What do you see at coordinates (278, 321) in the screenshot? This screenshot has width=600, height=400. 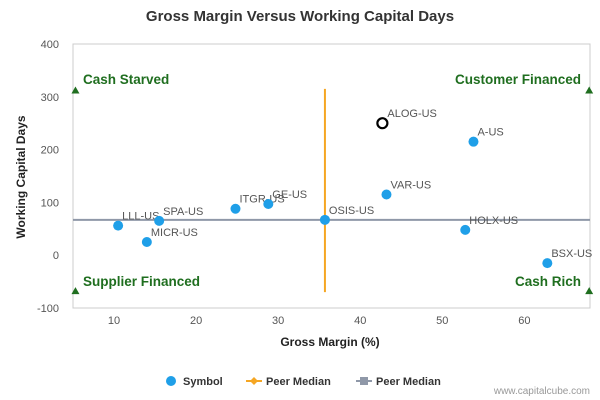 I see `x-tick-label: 30` at bounding box center [278, 321].